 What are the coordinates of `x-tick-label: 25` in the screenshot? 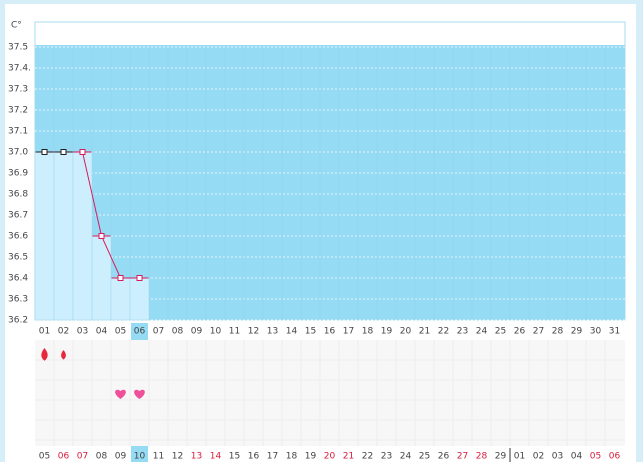 It's located at (500, 332).